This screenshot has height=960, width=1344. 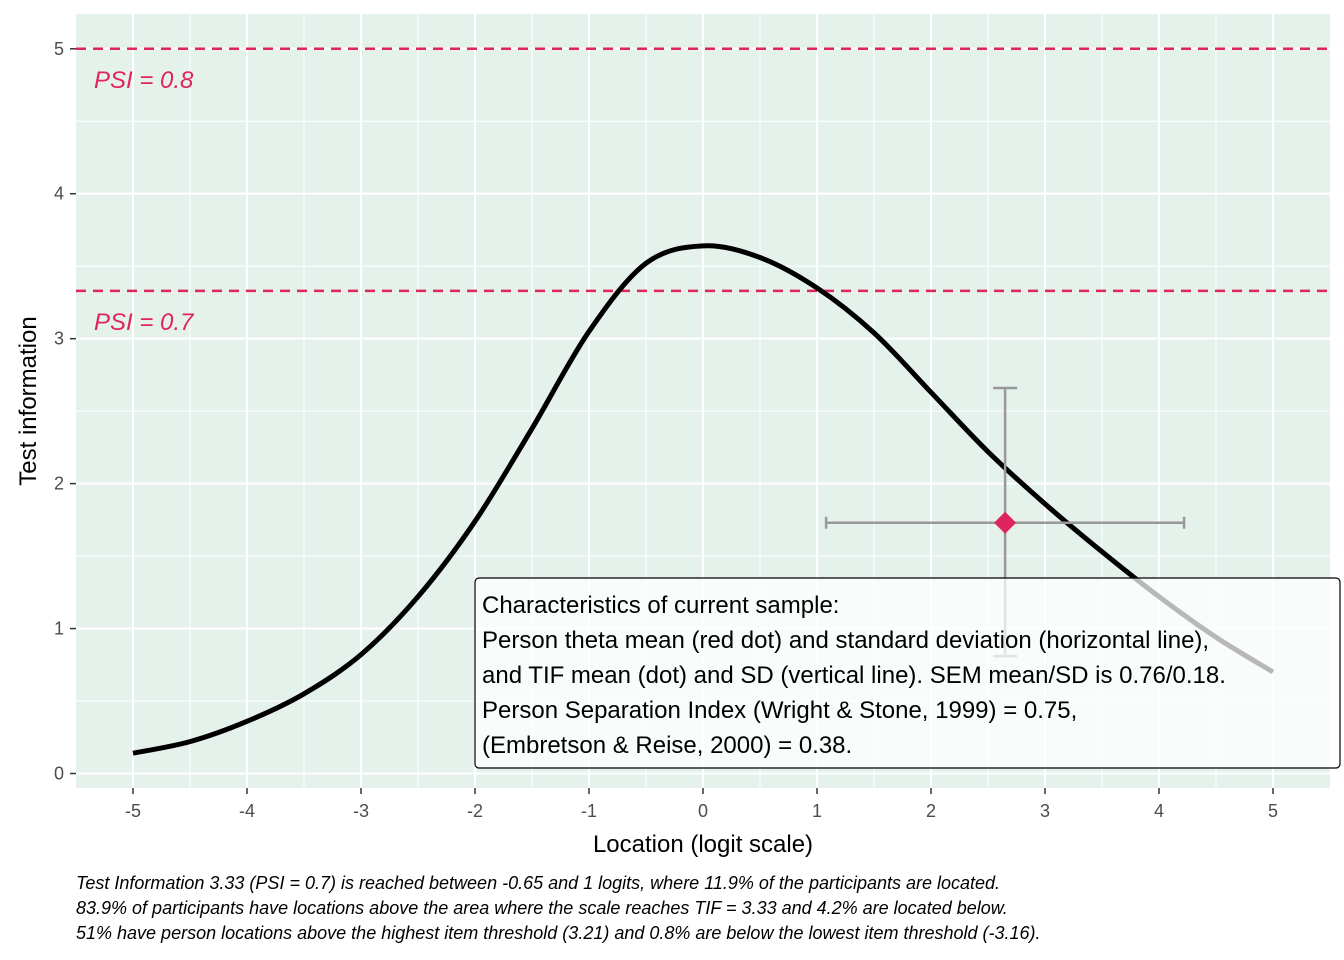 What do you see at coordinates (589, 811) in the screenshot?
I see `x-tick-label: -1` at bounding box center [589, 811].